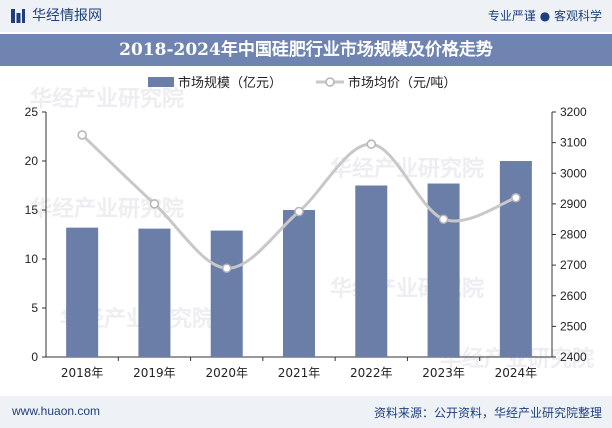  What do you see at coordinates (299, 373) in the screenshot?
I see `x-tick-label: 2021年` at bounding box center [299, 373].